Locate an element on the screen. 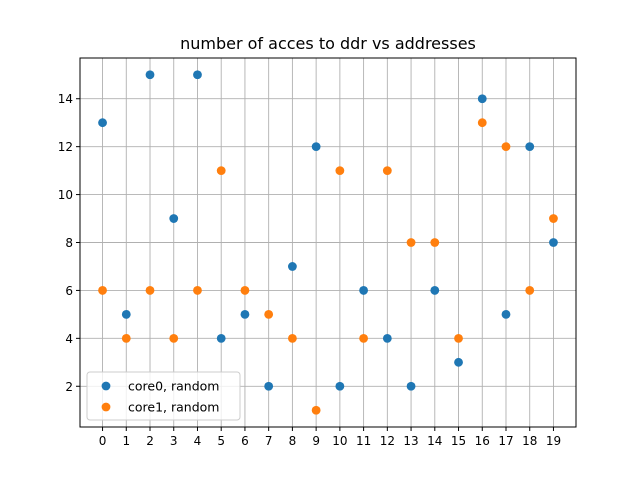 The width and height of the screenshot is (640, 480). y-tick-label: 12 is located at coordinates (65, 147).